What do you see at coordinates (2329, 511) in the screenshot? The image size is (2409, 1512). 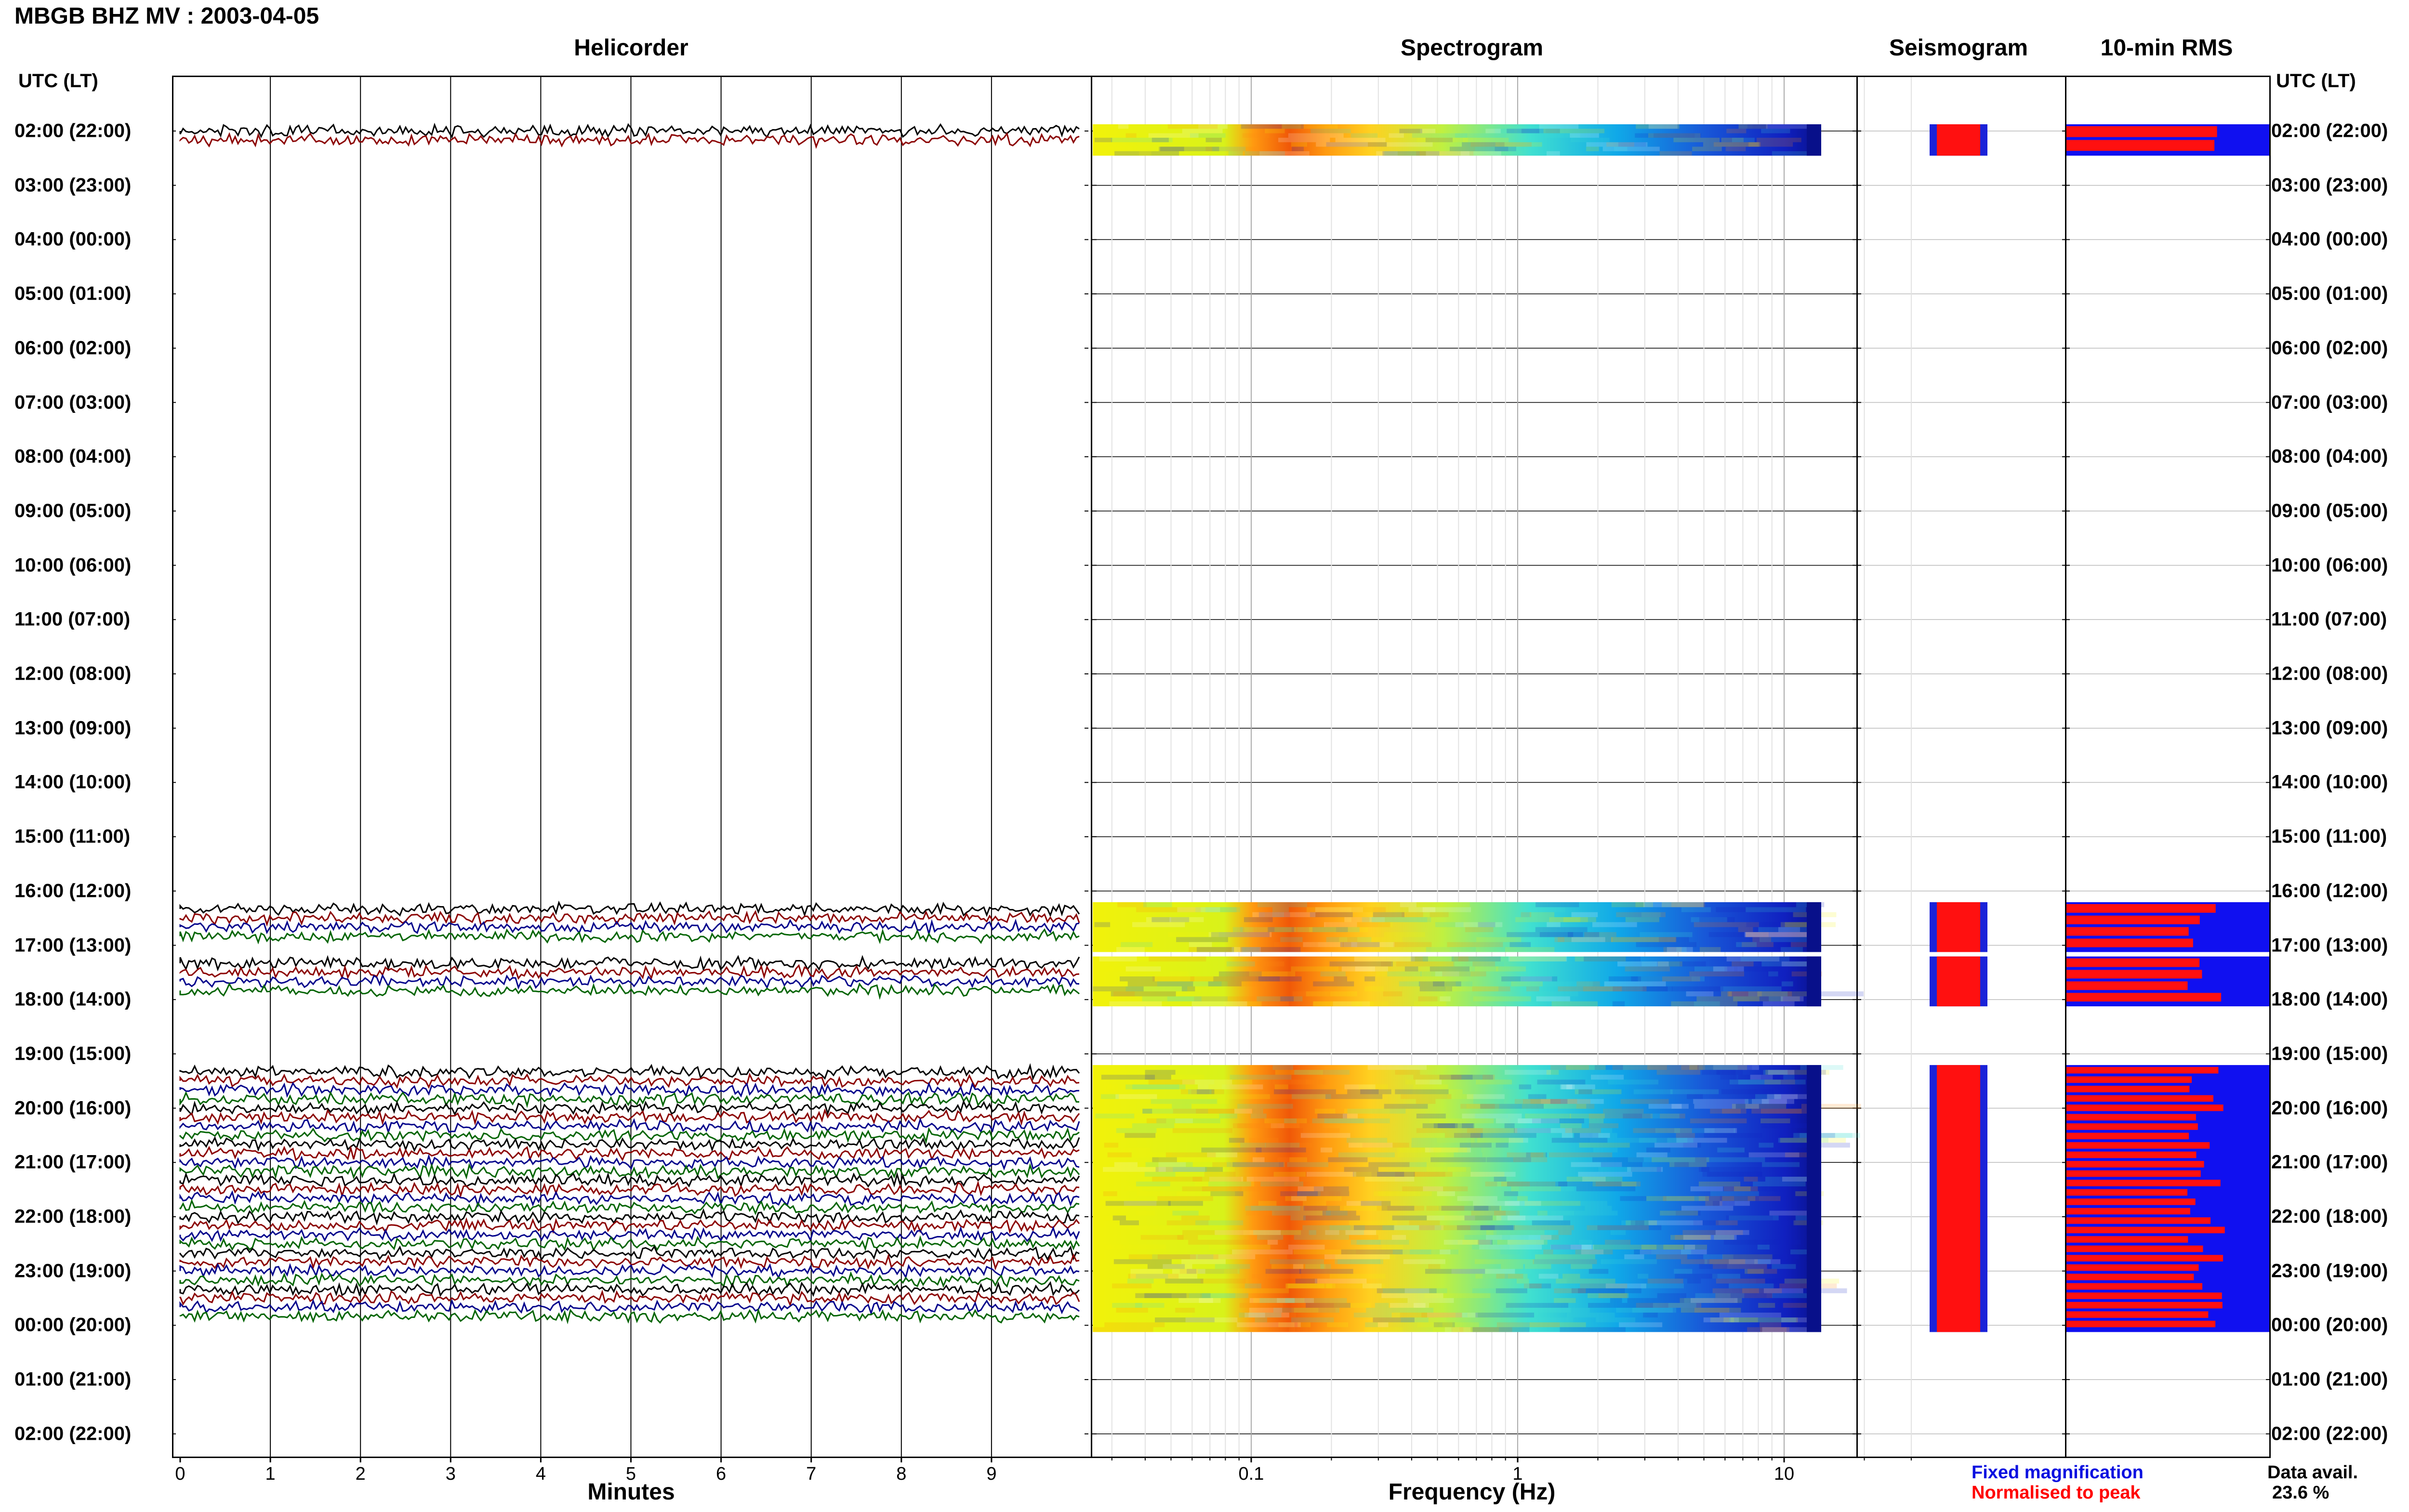 I see `row-label: 09:00 (05:00)` at bounding box center [2329, 511].